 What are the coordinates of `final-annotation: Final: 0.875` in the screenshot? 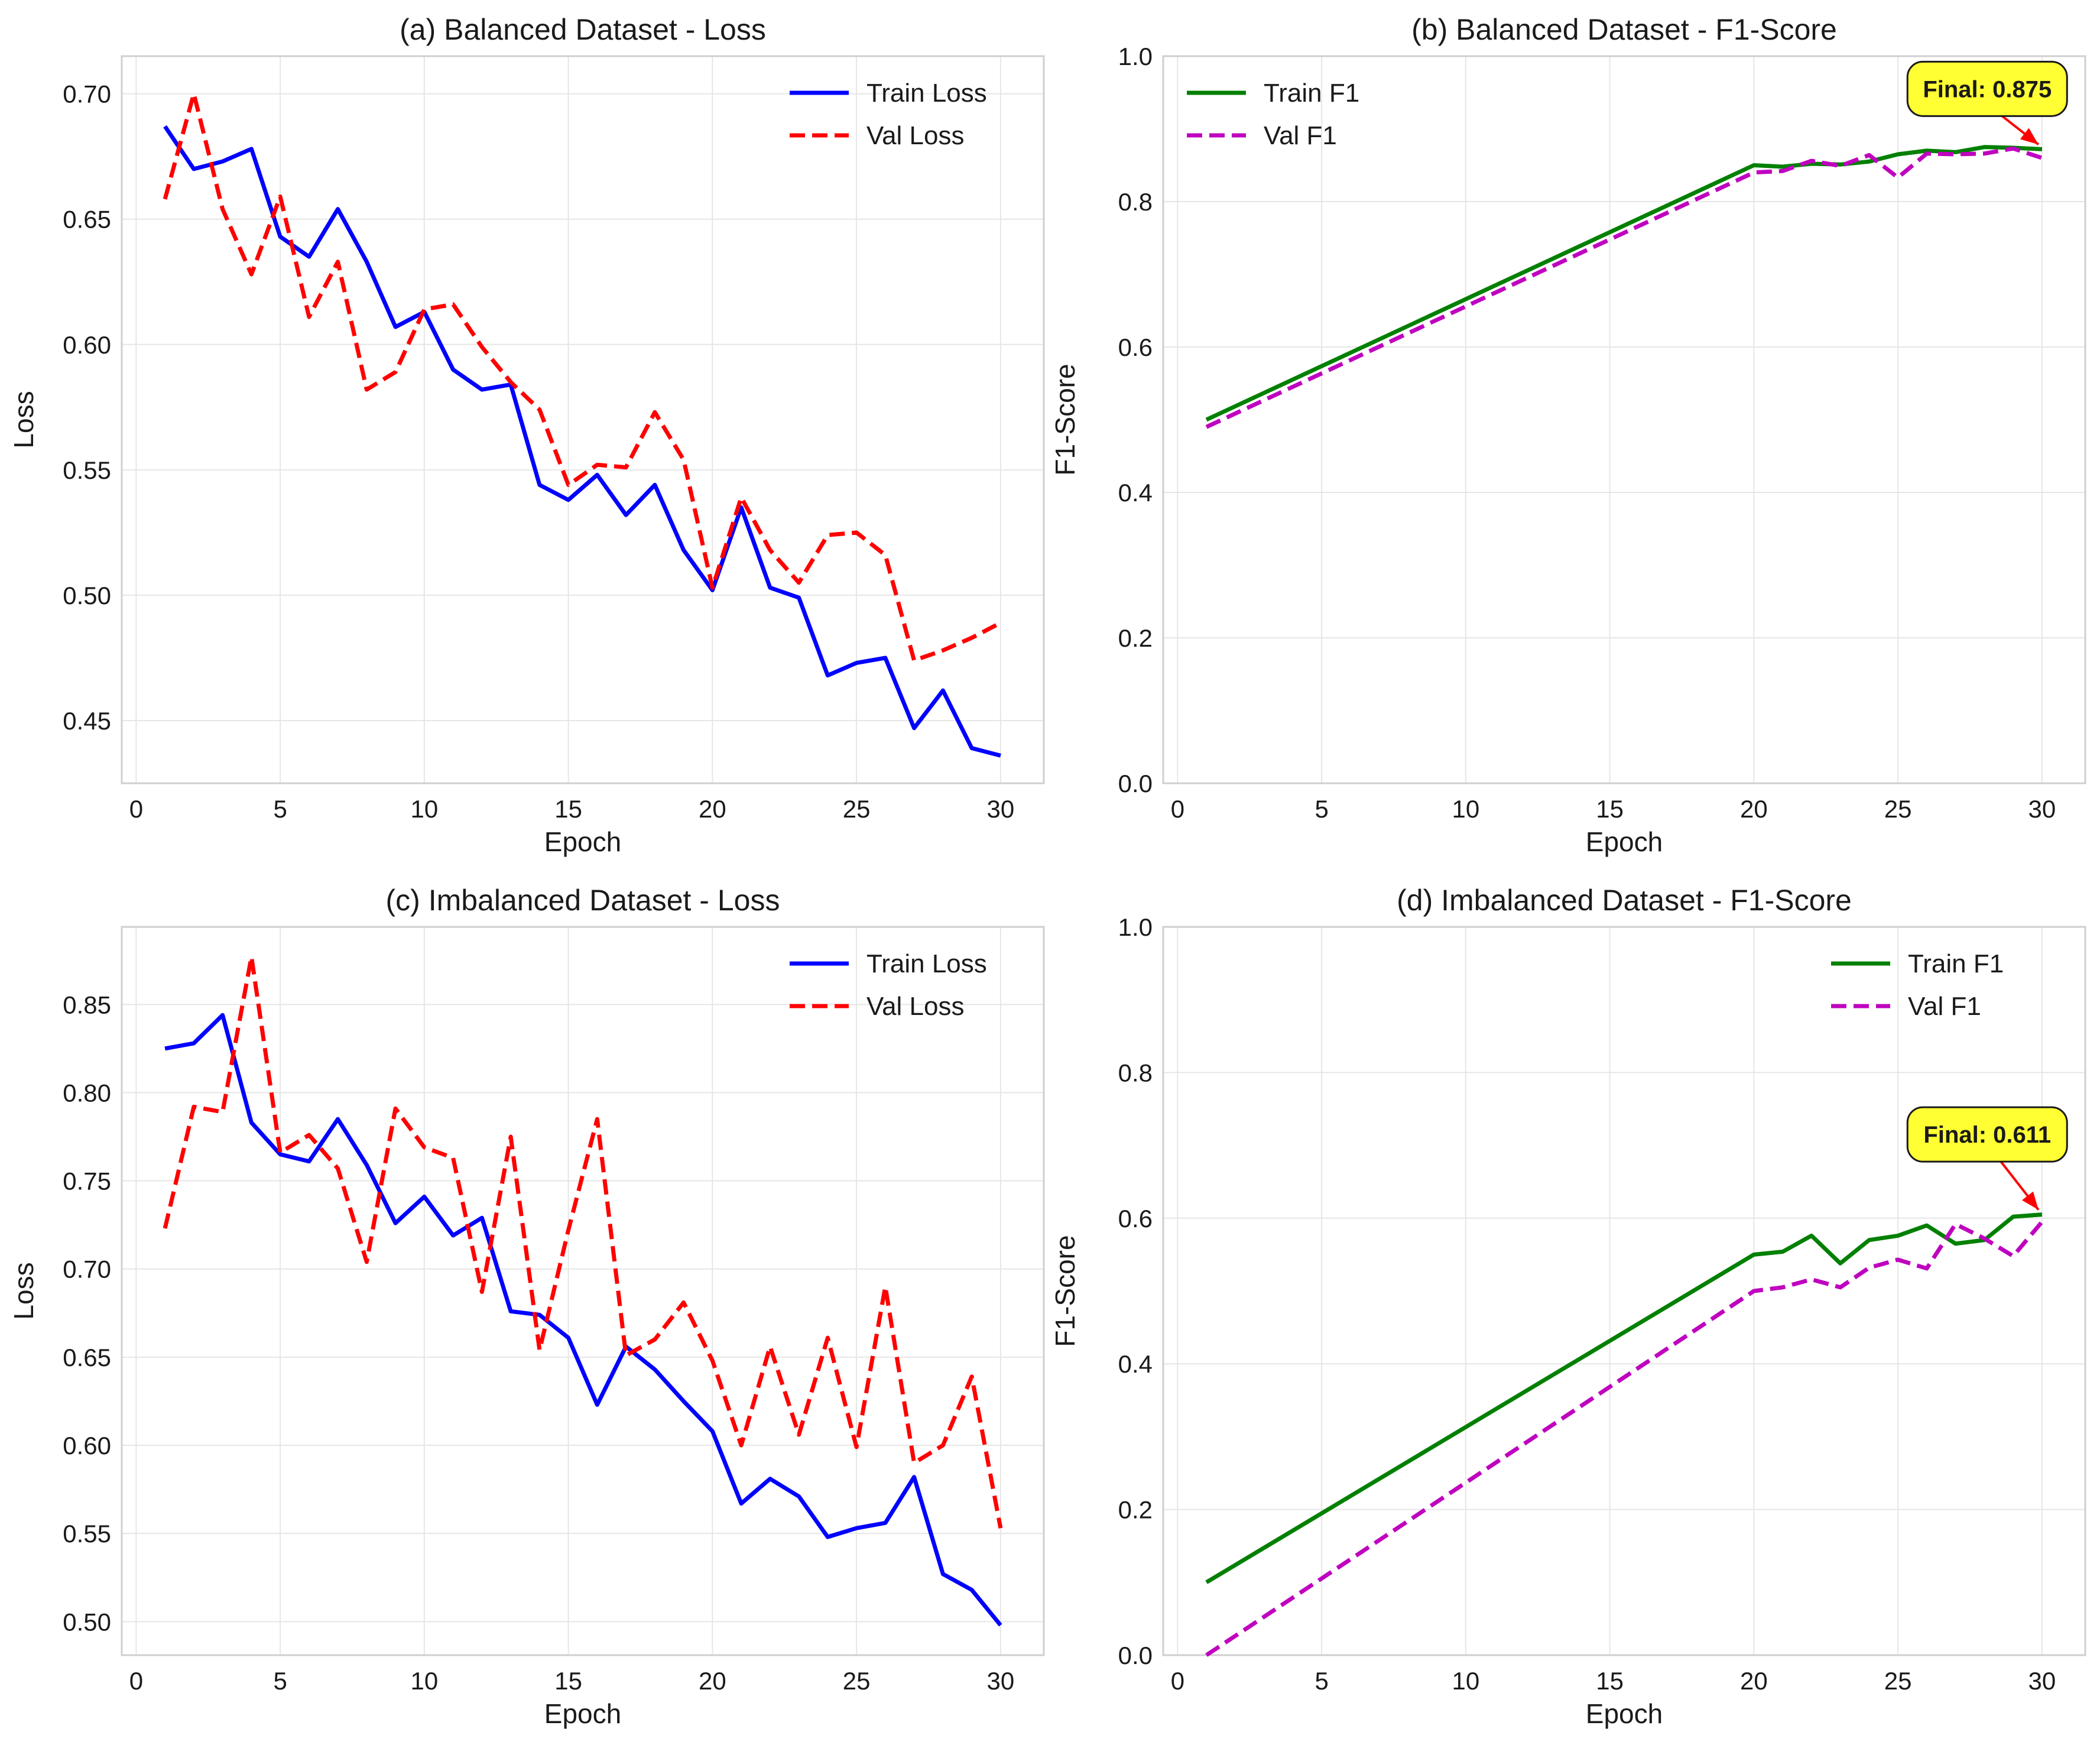 It's located at (1987, 103).